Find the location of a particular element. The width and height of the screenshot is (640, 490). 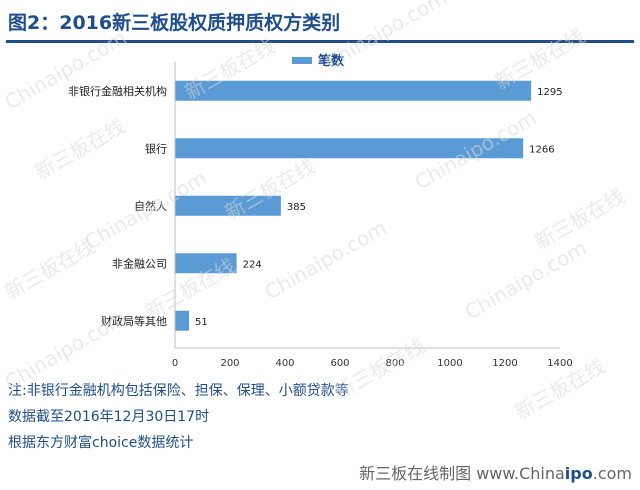

title-bar: 图2：2016新三板股权质押质权方类别 is located at coordinates (320, 21).